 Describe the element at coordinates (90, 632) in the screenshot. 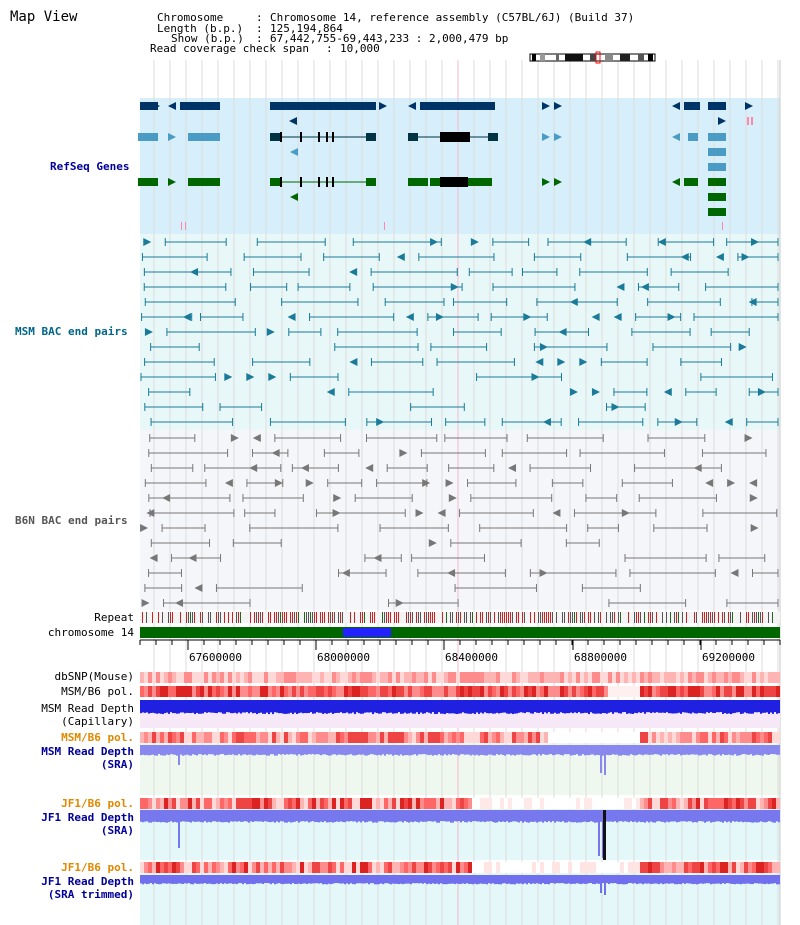

I see `track-label-chromosome: chromosome 14` at that location.